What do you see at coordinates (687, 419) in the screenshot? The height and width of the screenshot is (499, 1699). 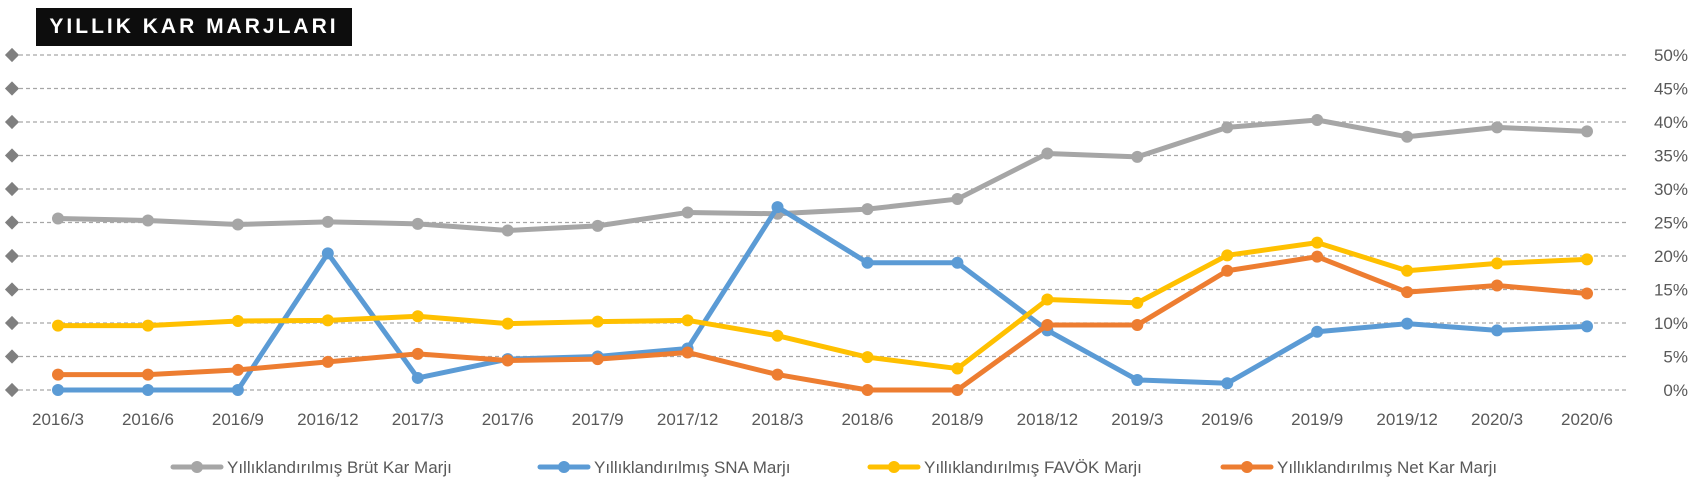 I see `x-tick-label: 2017/12` at bounding box center [687, 419].